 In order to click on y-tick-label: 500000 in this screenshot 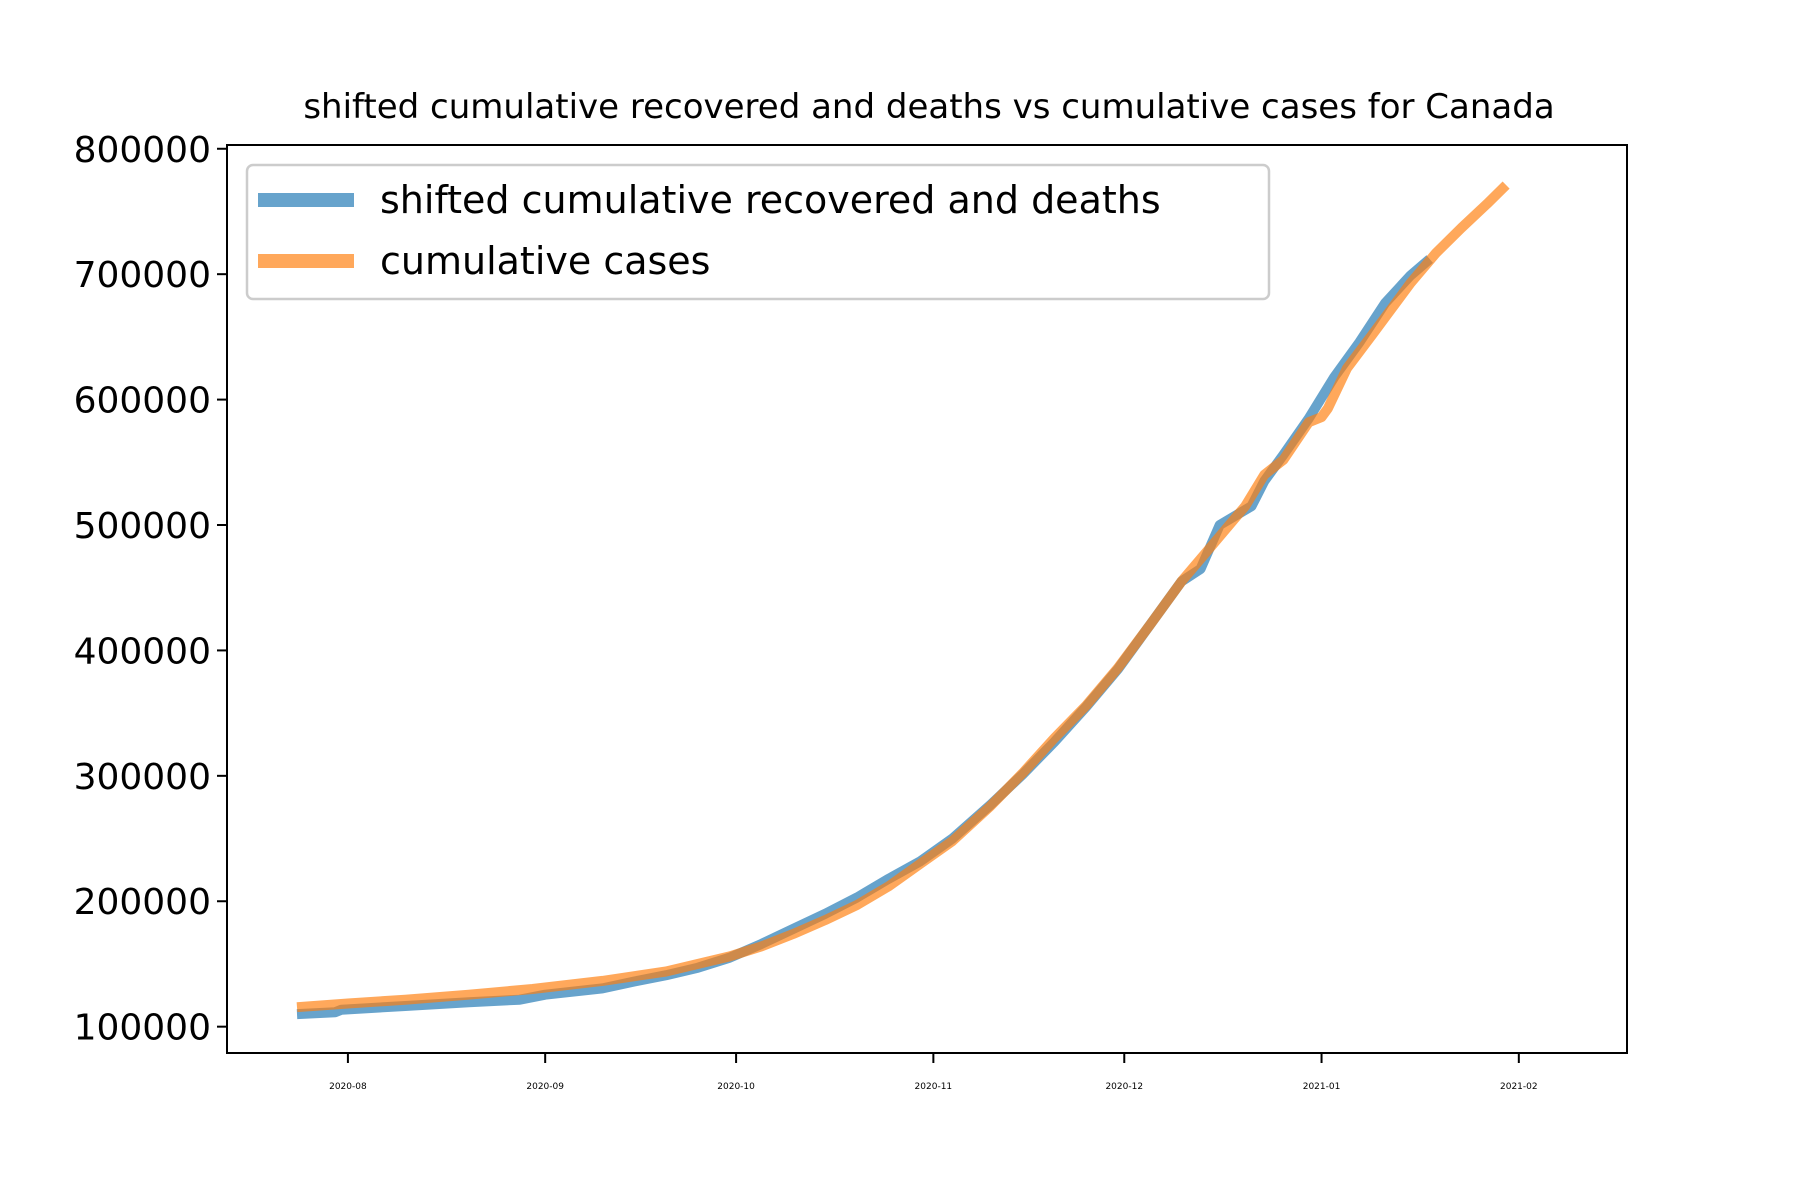, I will do `click(142, 526)`.